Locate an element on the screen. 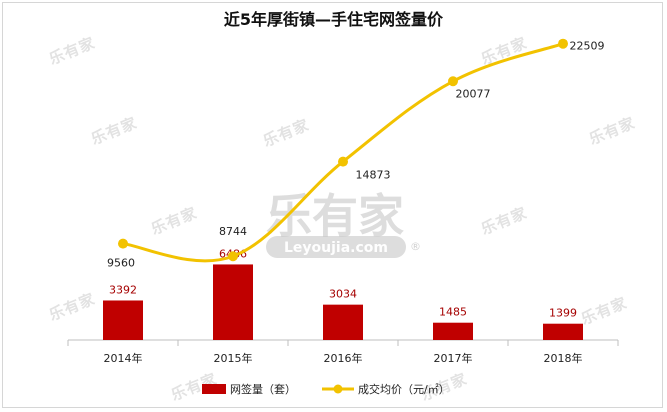 The image size is (667, 412). x-tick-label: 2015年 is located at coordinates (233, 358).